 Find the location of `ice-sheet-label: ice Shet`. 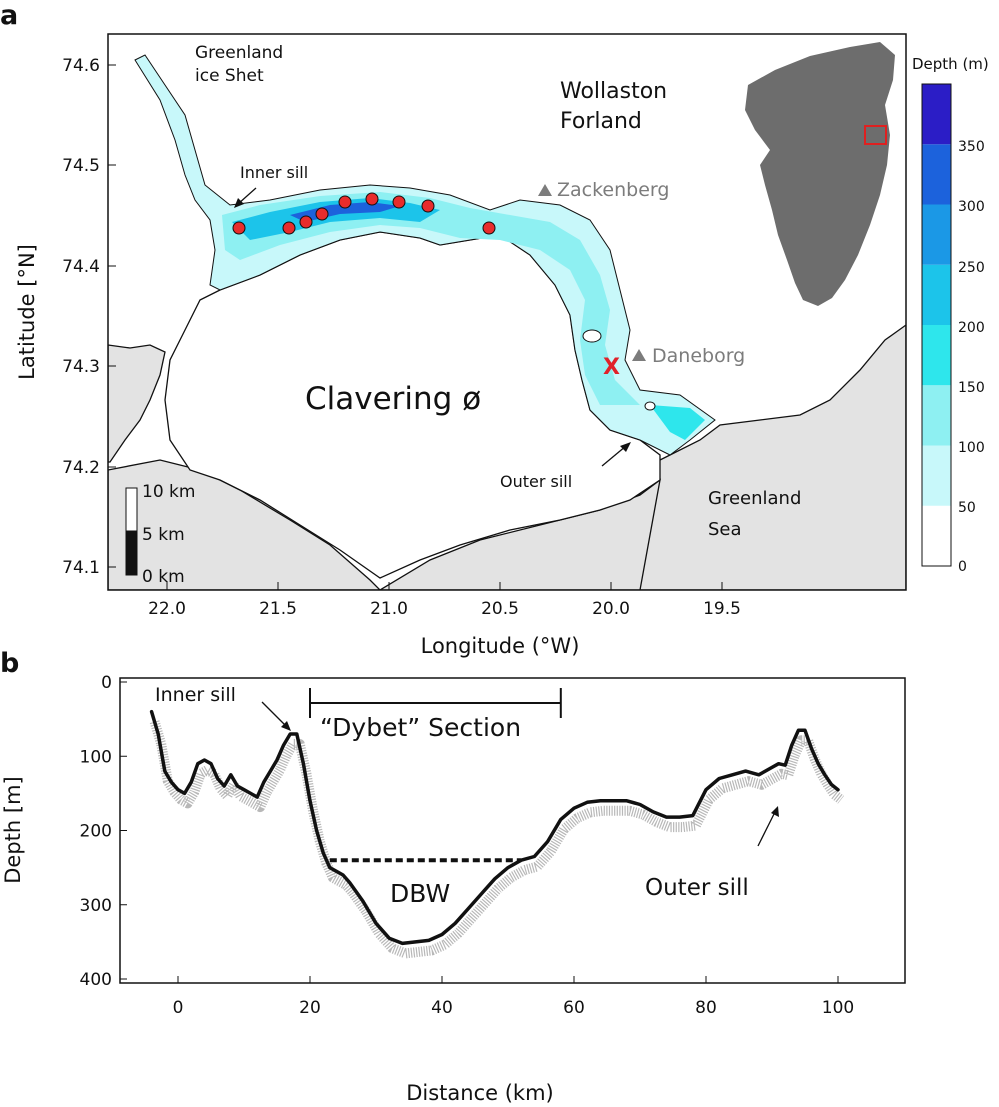

ice-sheet-label: ice Shet is located at coordinates (229, 76).